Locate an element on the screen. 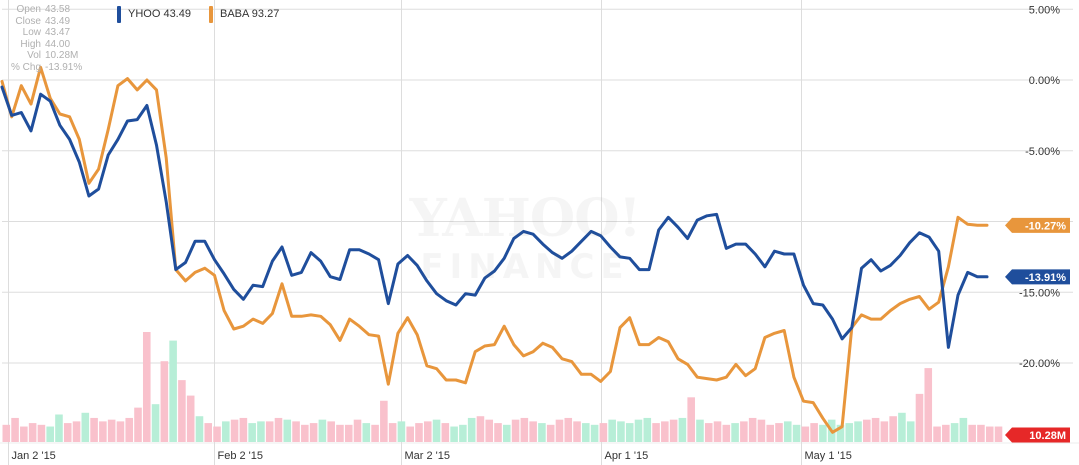  y-tick-label: -5.00% is located at coordinates (1042, 152).